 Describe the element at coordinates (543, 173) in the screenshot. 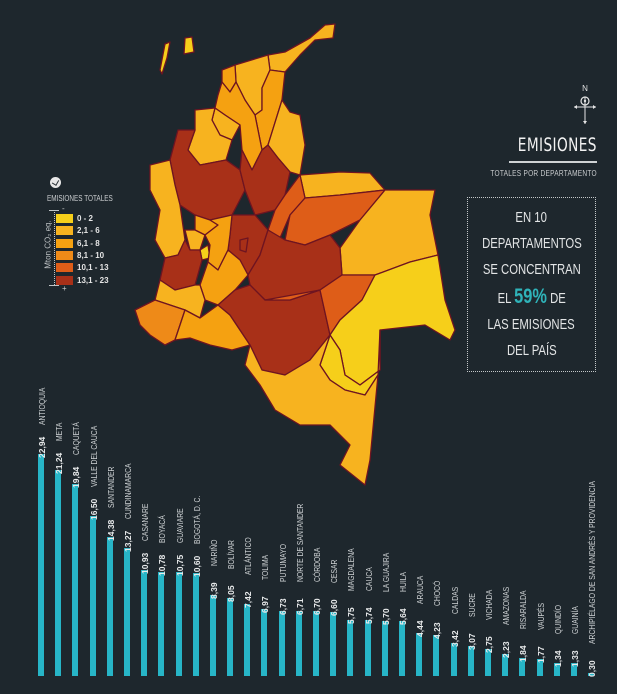

I see `page-subtitle: TOTALES POR DEPARTAMENTO` at that location.